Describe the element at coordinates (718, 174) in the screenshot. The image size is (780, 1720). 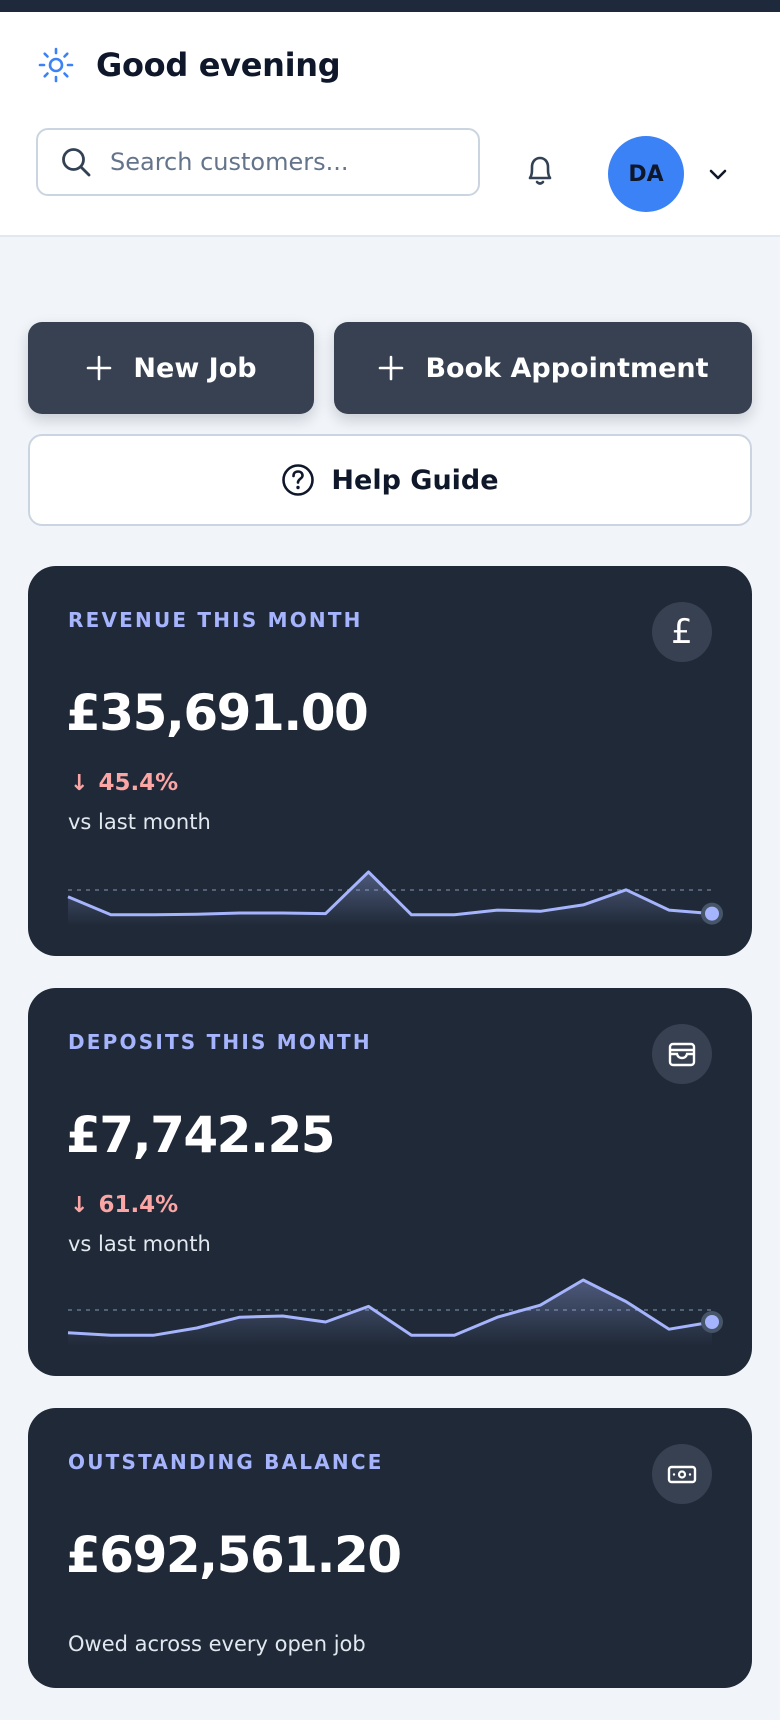
I see `chevron-down-icon` at that location.